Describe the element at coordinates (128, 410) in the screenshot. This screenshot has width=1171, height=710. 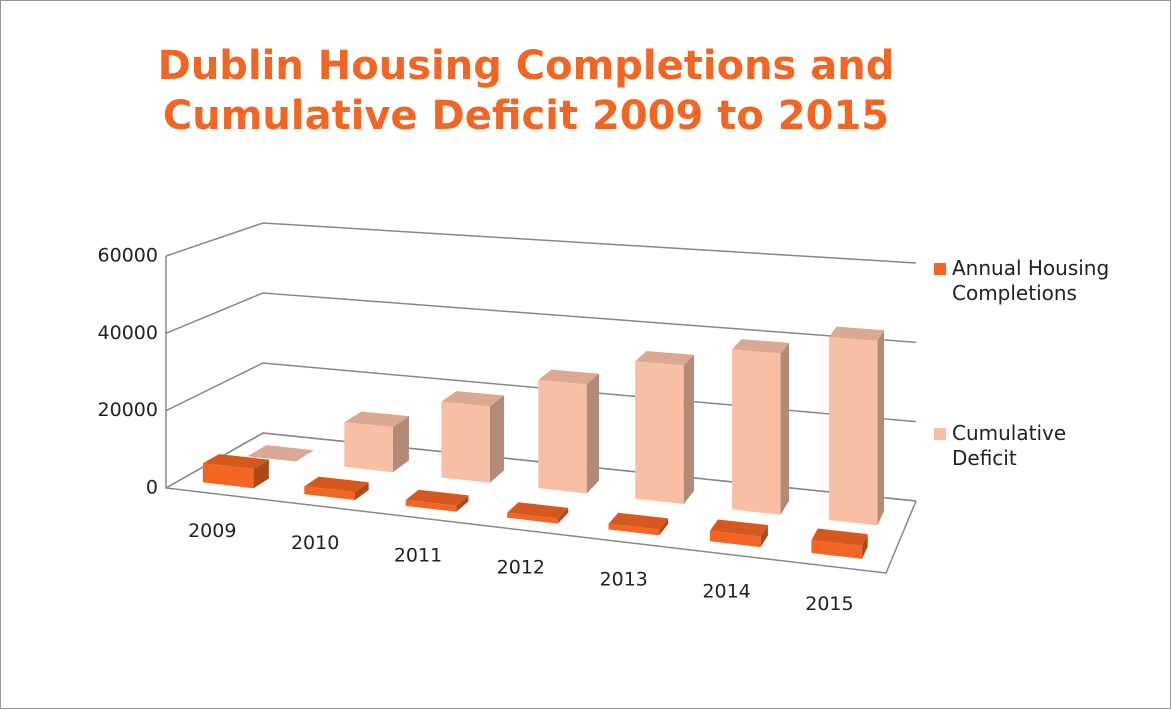
I see `y-tick-label: 20000` at that location.